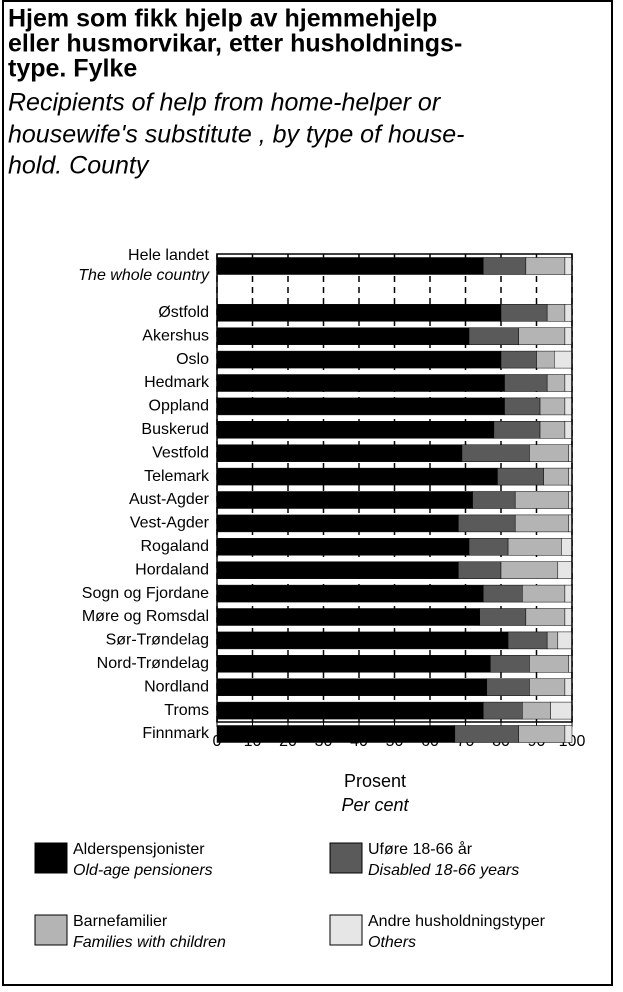 The image size is (623, 992). What do you see at coordinates (175, 546) in the screenshot?
I see `y-tick-label: Rogaland` at bounding box center [175, 546].